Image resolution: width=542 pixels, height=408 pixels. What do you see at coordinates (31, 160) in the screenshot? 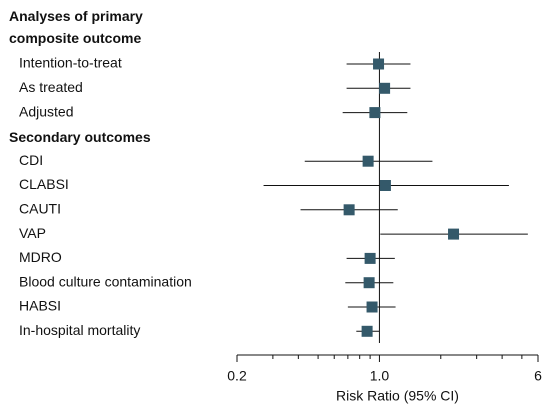
I see `row-label: CDI` at bounding box center [31, 160].